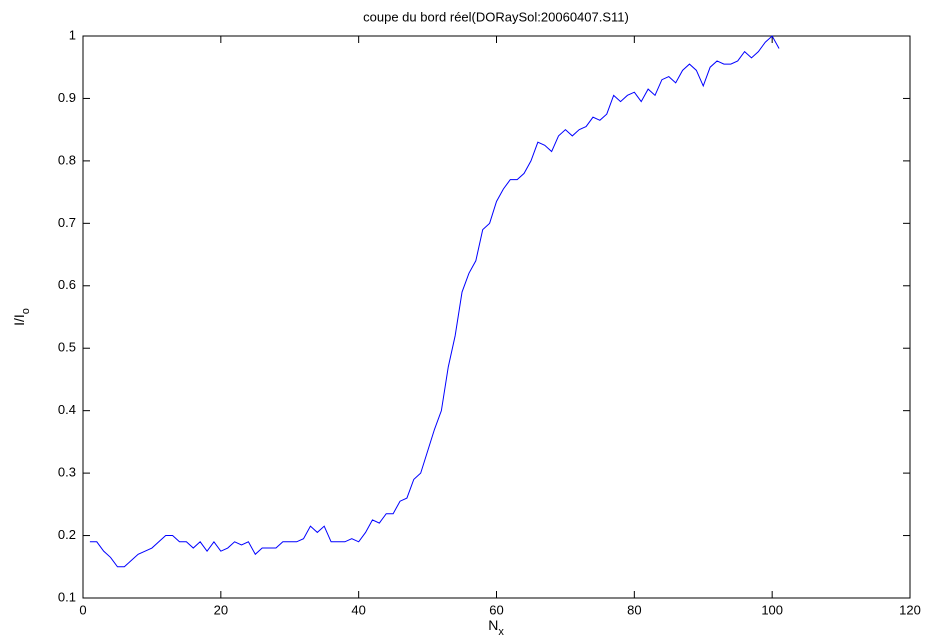 The width and height of the screenshot is (928, 643). I want to click on y-tick-label: 0.4, so click(67, 409).